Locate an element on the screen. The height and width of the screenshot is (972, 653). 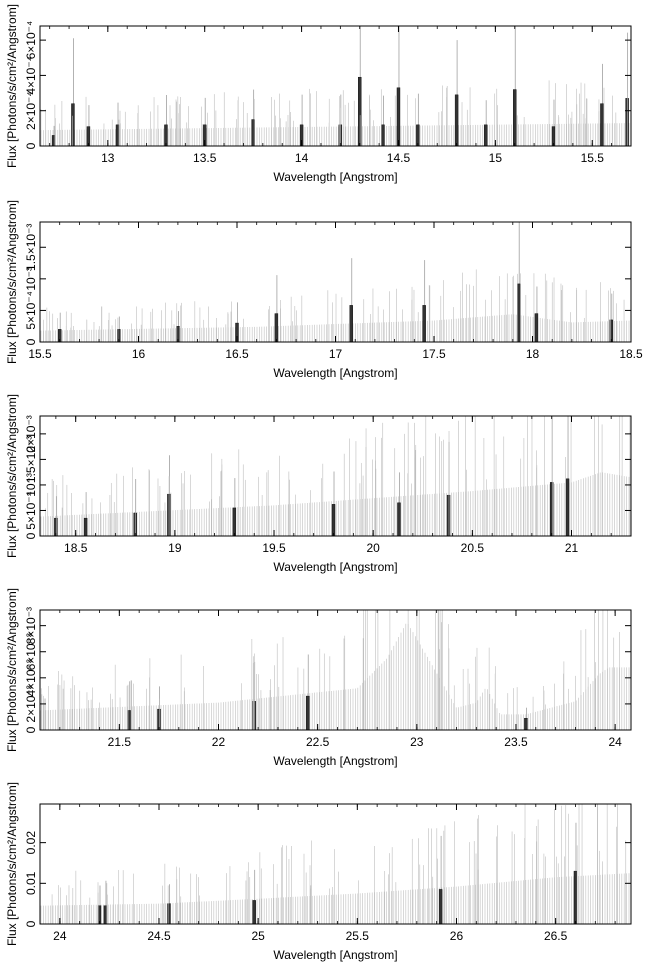
y-tick-label: 2×10⁻⁴ is located at coordinates (31, 110).